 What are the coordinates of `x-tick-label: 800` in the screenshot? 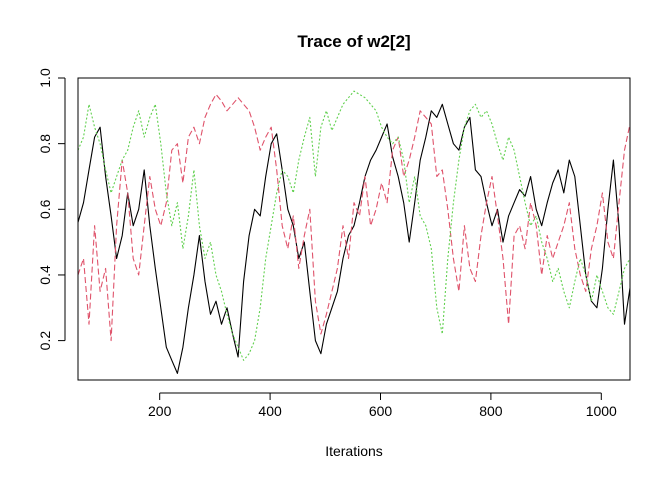 It's located at (491, 411).